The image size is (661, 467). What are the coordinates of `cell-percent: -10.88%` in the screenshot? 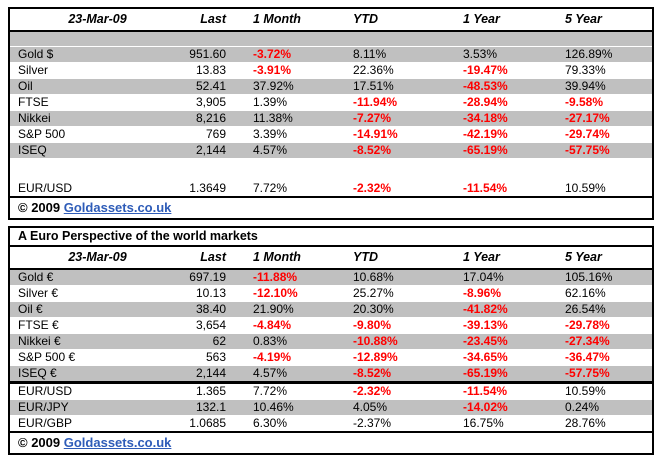 It's located at (385, 341).